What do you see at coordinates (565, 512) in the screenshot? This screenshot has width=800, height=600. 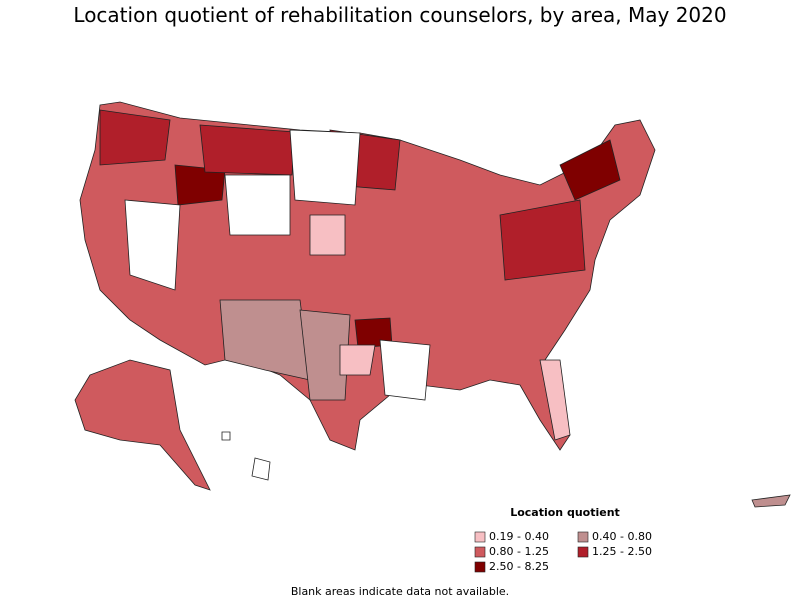 I see `legend-title: Location quotient` at bounding box center [565, 512].